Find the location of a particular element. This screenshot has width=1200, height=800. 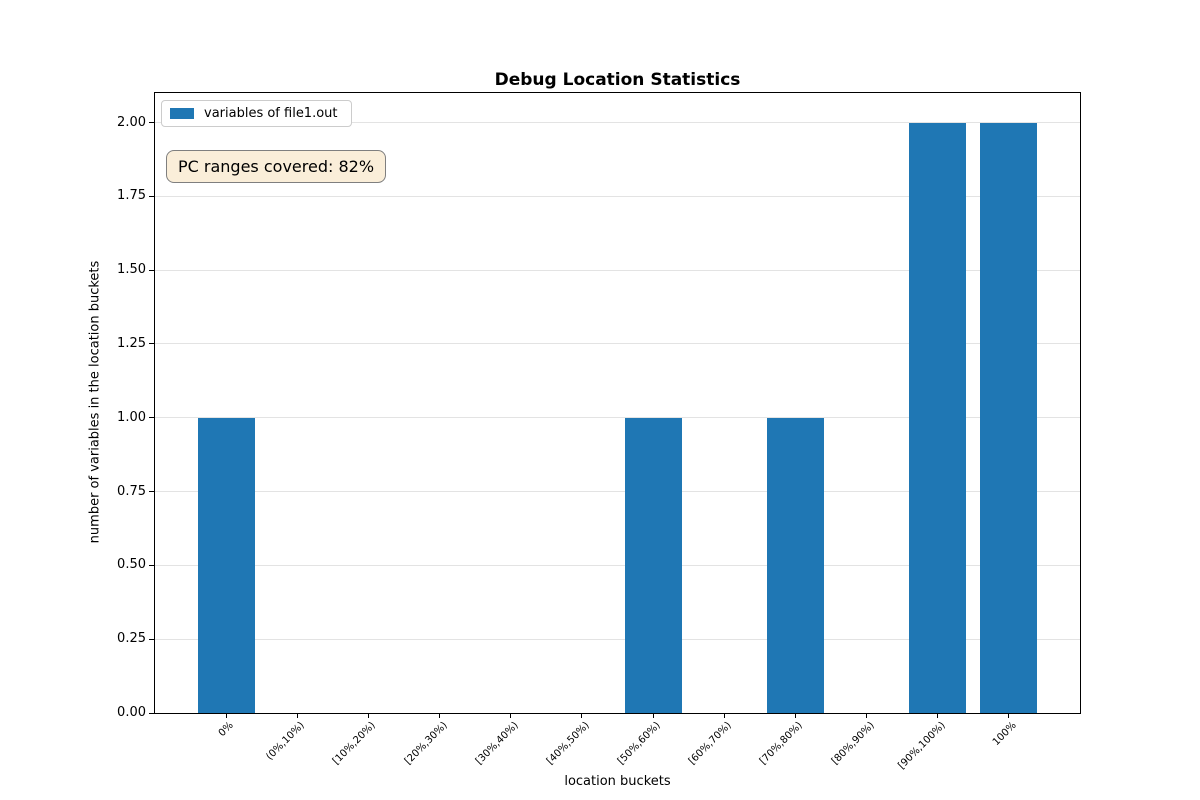

y-ticklabel: 2.00 is located at coordinates (131, 122).